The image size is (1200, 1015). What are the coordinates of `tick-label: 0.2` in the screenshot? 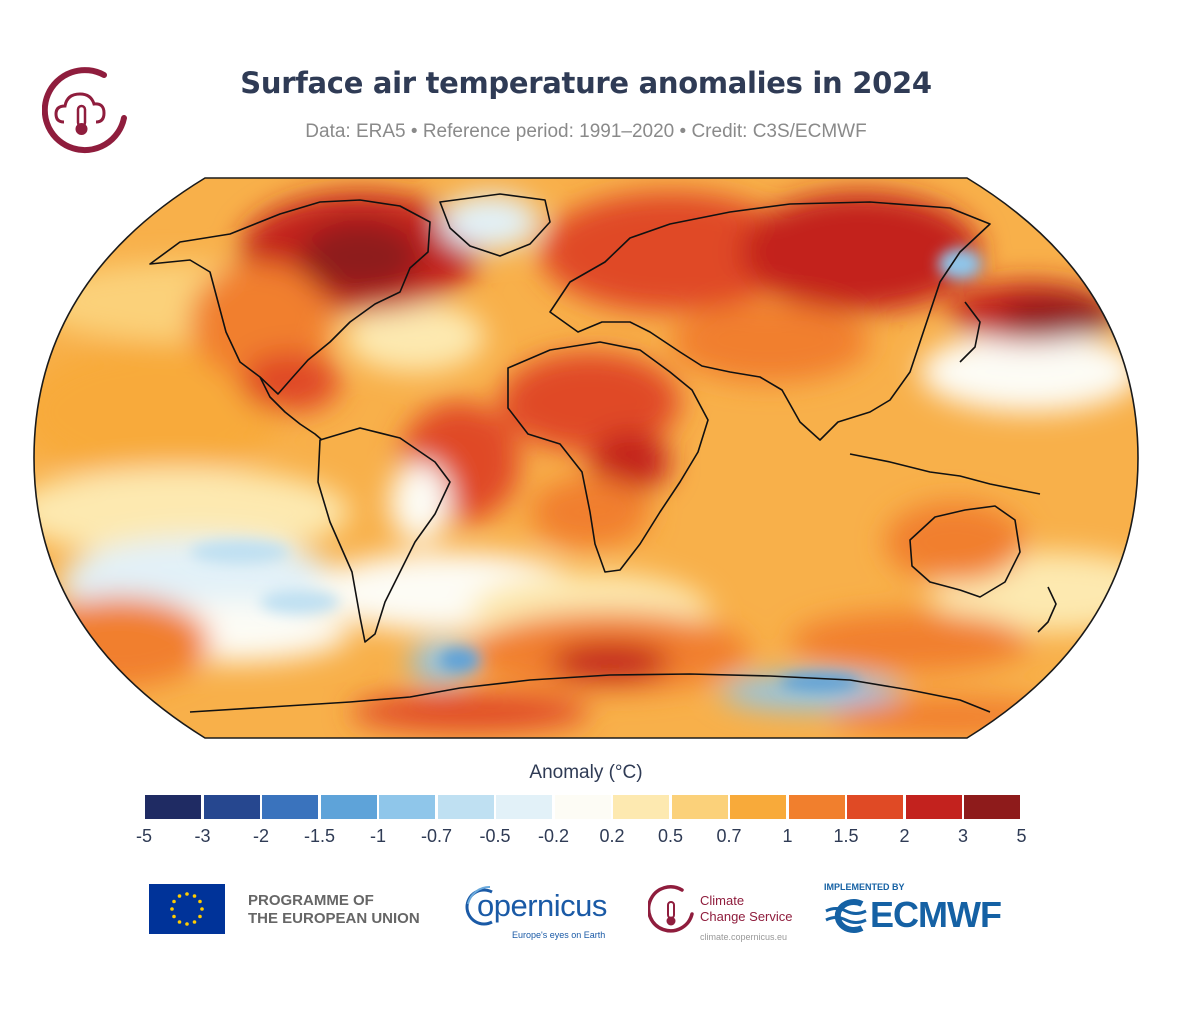 It's located at (612, 836).